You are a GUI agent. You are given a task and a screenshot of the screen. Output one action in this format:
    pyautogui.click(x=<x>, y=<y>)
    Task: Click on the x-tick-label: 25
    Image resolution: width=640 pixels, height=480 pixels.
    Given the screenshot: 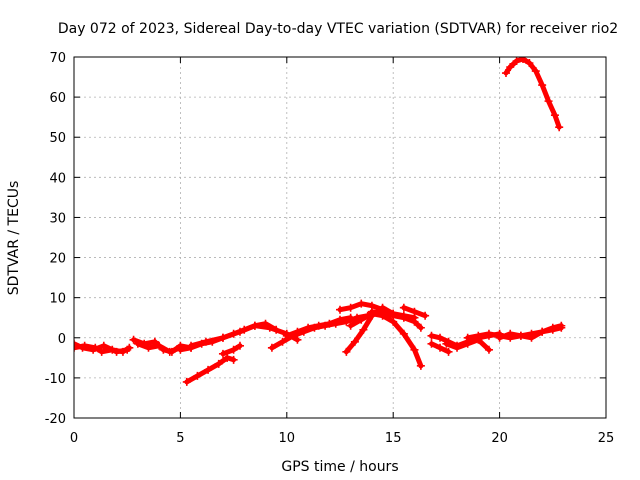 What is the action you would take?
    pyautogui.click(x=606, y=438)
    